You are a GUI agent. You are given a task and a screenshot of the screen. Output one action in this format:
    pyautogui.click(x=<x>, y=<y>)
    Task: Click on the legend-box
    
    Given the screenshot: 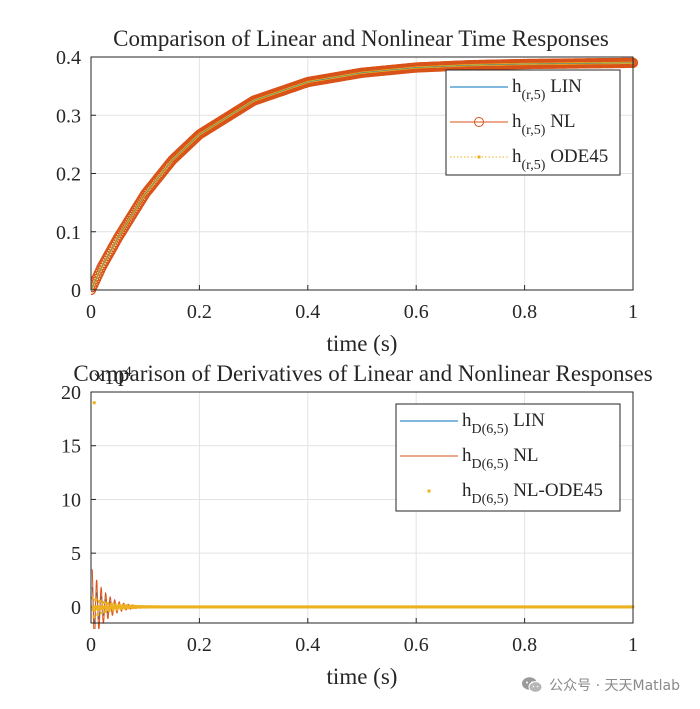 What is the action you would take?
    pyautogui.click(x=508, y=457)
    